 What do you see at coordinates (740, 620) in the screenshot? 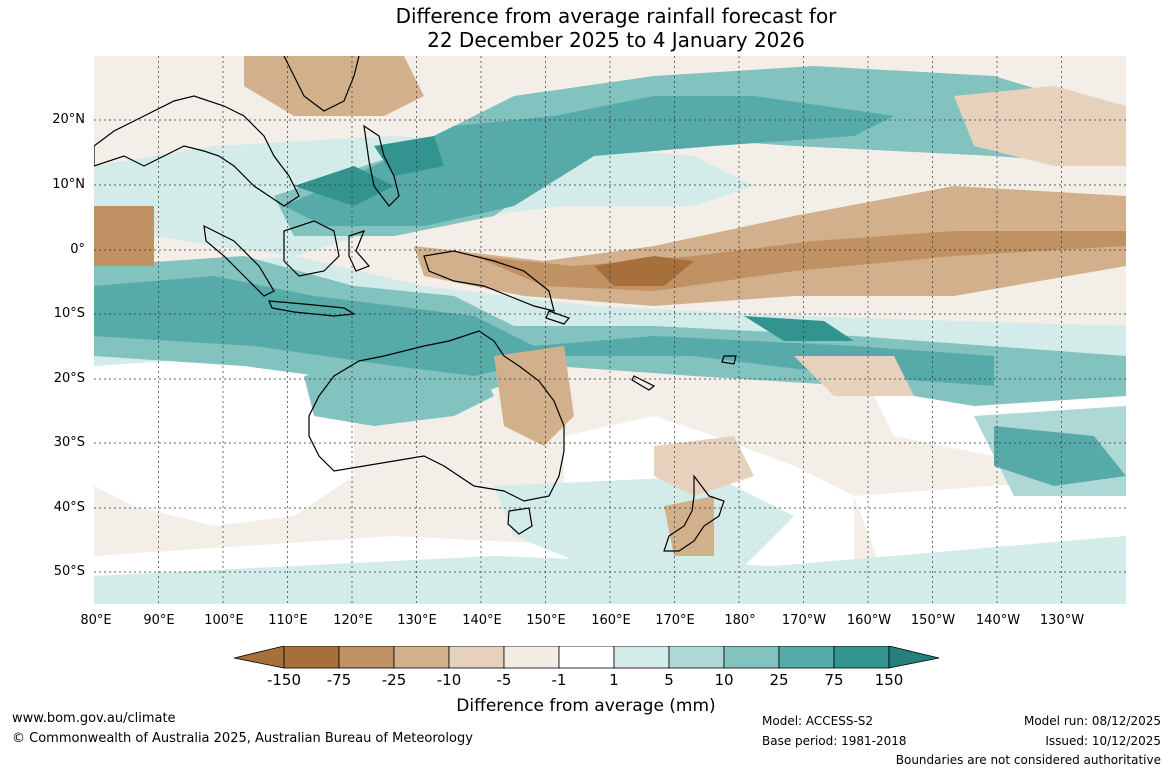
I see `lon-label-180: 180°` at bounding box center [740, 620].